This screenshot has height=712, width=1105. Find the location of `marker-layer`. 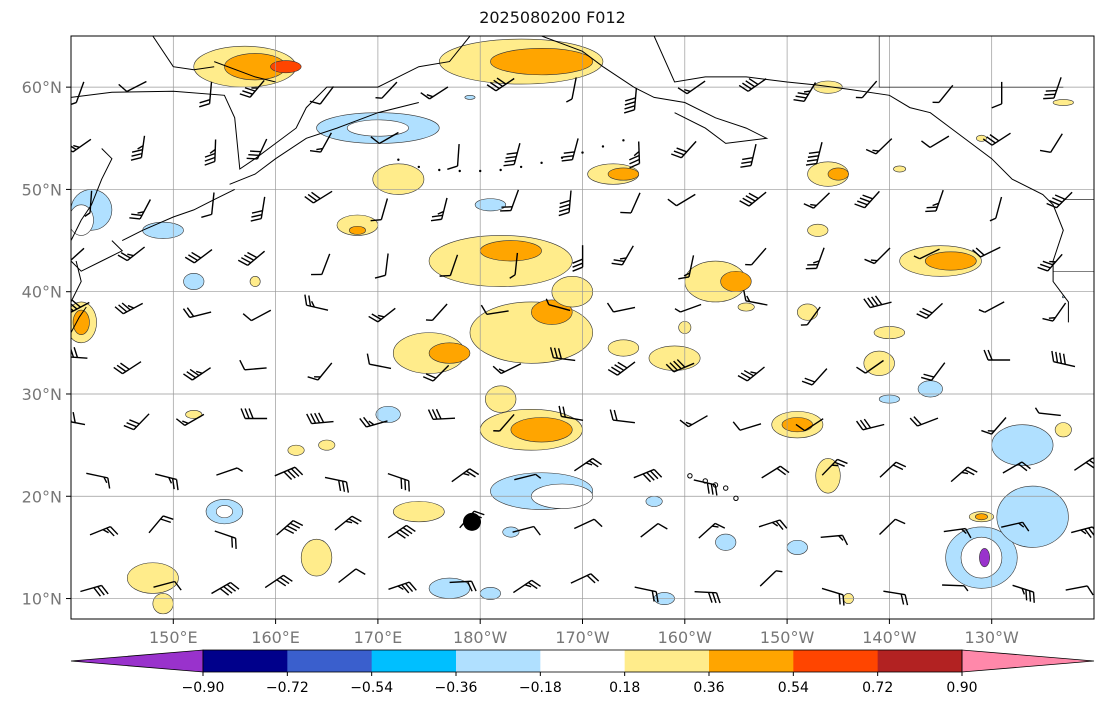

marker-layer is located at coordinates (472, 521).